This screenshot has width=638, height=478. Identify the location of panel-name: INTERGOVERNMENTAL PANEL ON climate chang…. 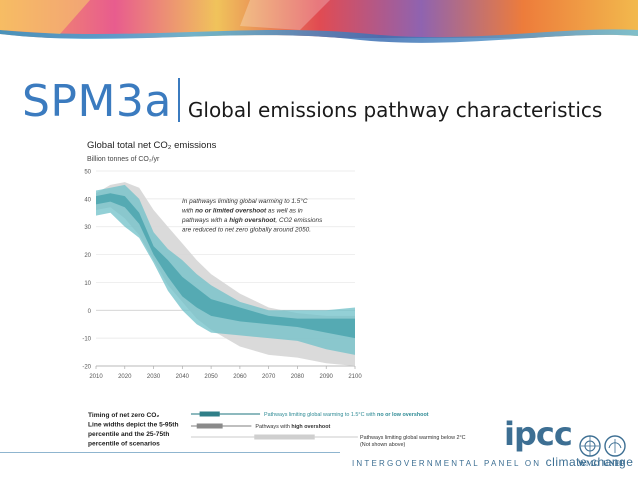
(492, 462).